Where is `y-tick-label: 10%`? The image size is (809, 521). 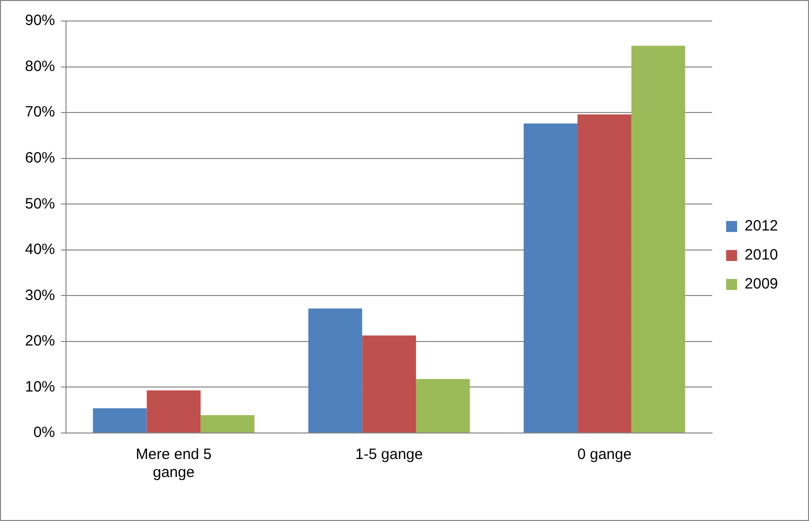
y-tick-label: 10% is located at coordinates (40, 387).